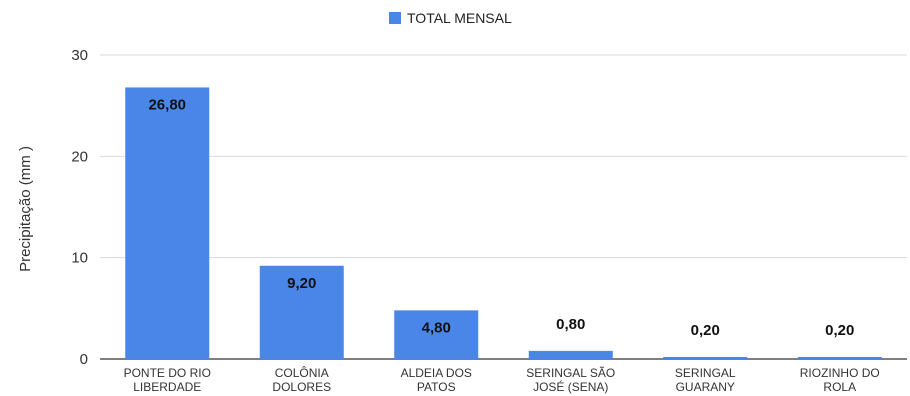 The image size is (910, 396). Describe the element at coordinates (705, 387) in the screenshot. I see `x-tick-label: GUARANY` at that location.